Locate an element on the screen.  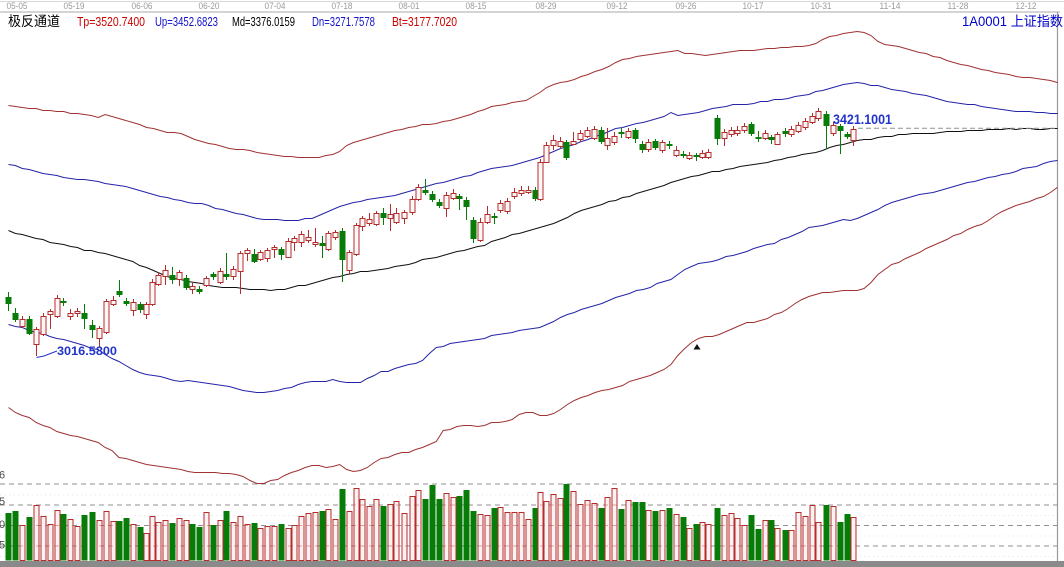
svg-text: 09-26 is located at coordinates (686, 6).